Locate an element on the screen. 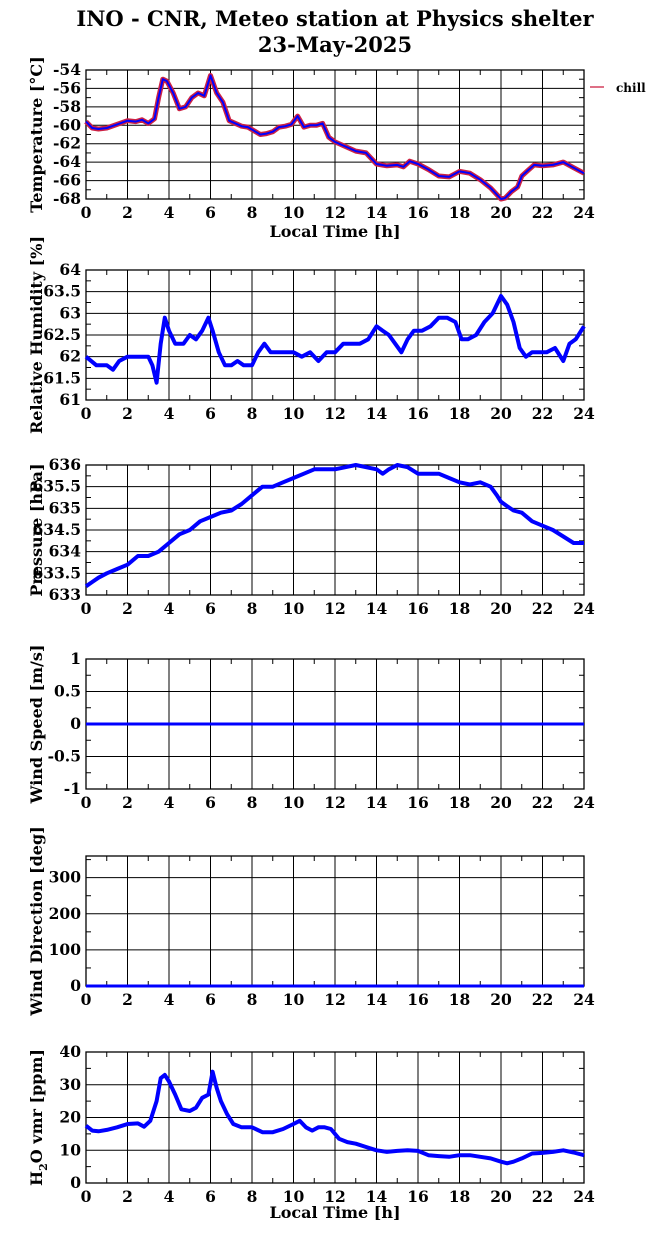 The image size is (655, 1248). y-tick-label: -62 is located at coordinates (67, 143).